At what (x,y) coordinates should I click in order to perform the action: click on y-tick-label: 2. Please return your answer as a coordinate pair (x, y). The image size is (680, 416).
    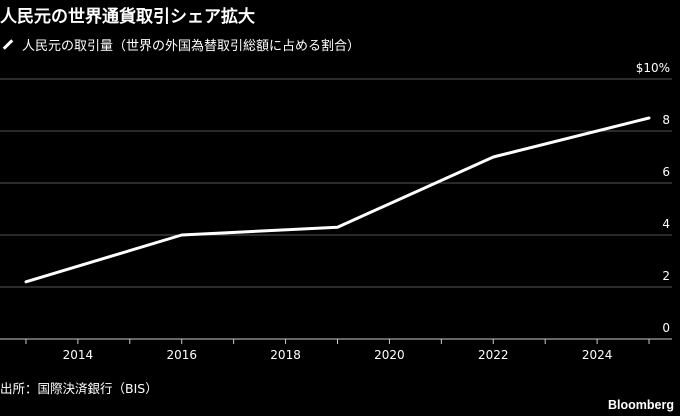
    Looking at the image, I should click on (666, 276).